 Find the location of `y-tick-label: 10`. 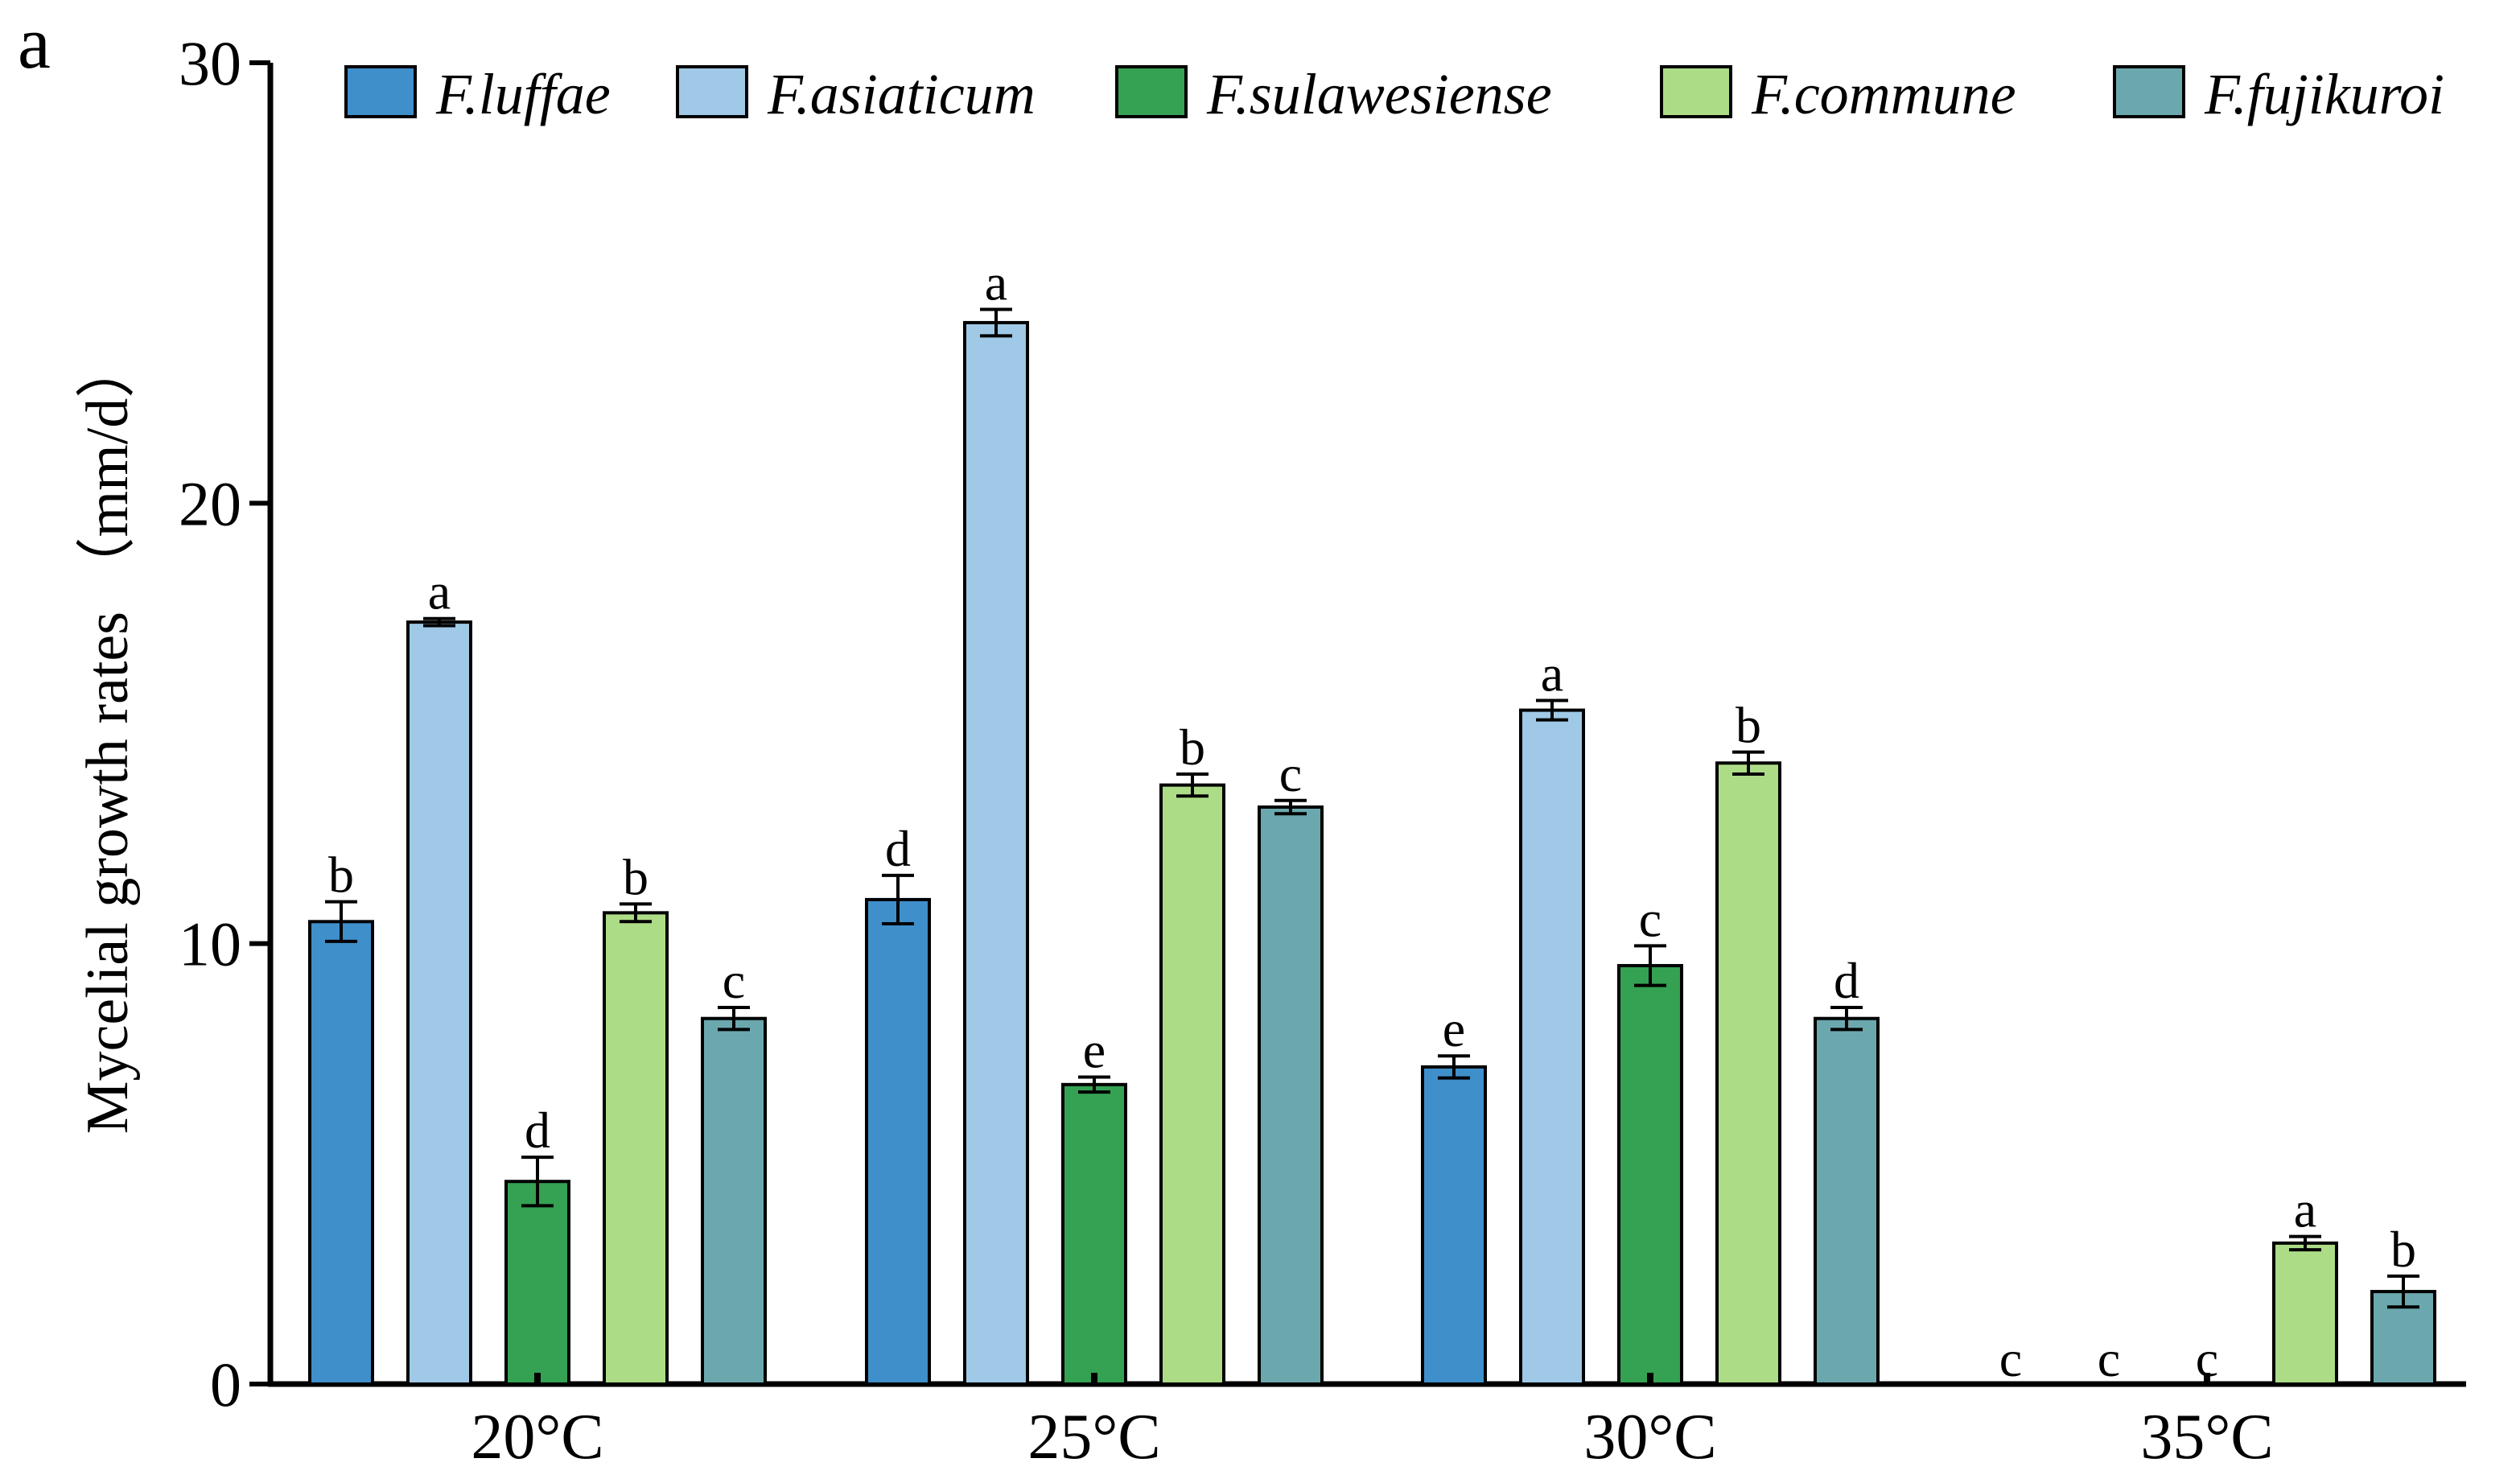

y-tick-label: 10 is located at coordinates (210, 944).